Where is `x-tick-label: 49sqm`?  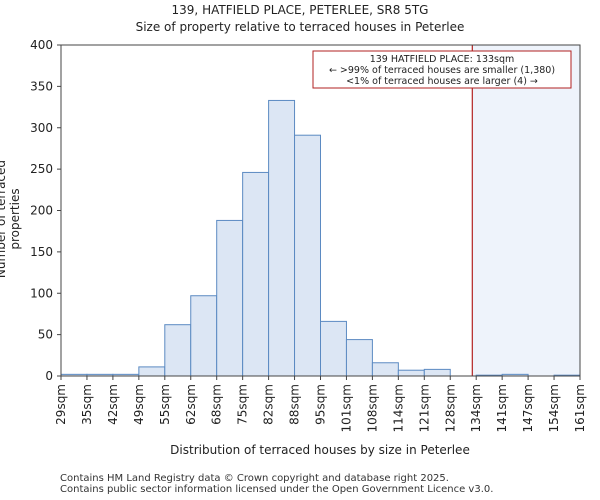
x-tick-label: 49sqm is located at coordinates (139, 404).